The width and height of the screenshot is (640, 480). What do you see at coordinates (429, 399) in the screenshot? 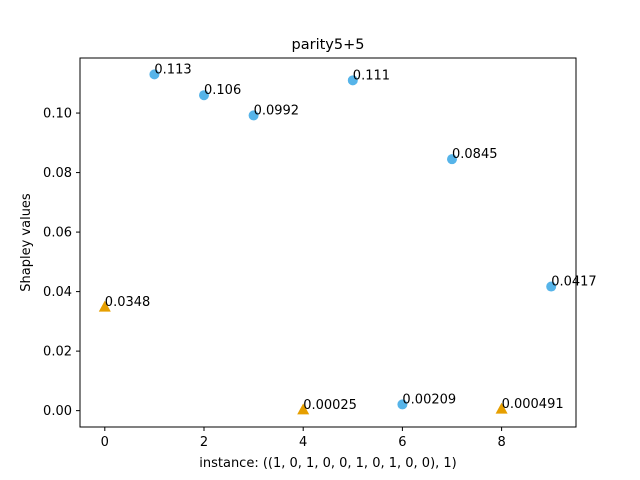
I see `data-label: 0.00209` at bounding box center [429, 399].